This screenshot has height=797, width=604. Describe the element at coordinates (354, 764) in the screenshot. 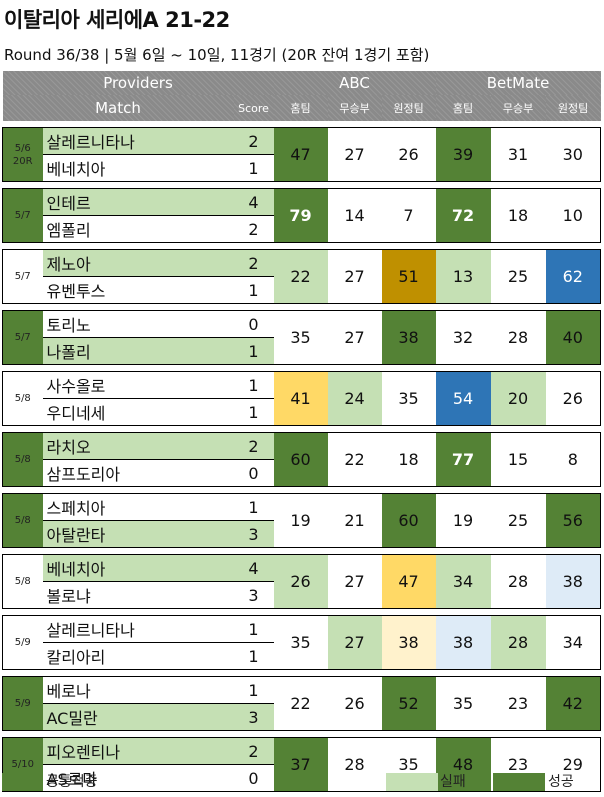

I see `abc-draw-pct: 28` at that location.